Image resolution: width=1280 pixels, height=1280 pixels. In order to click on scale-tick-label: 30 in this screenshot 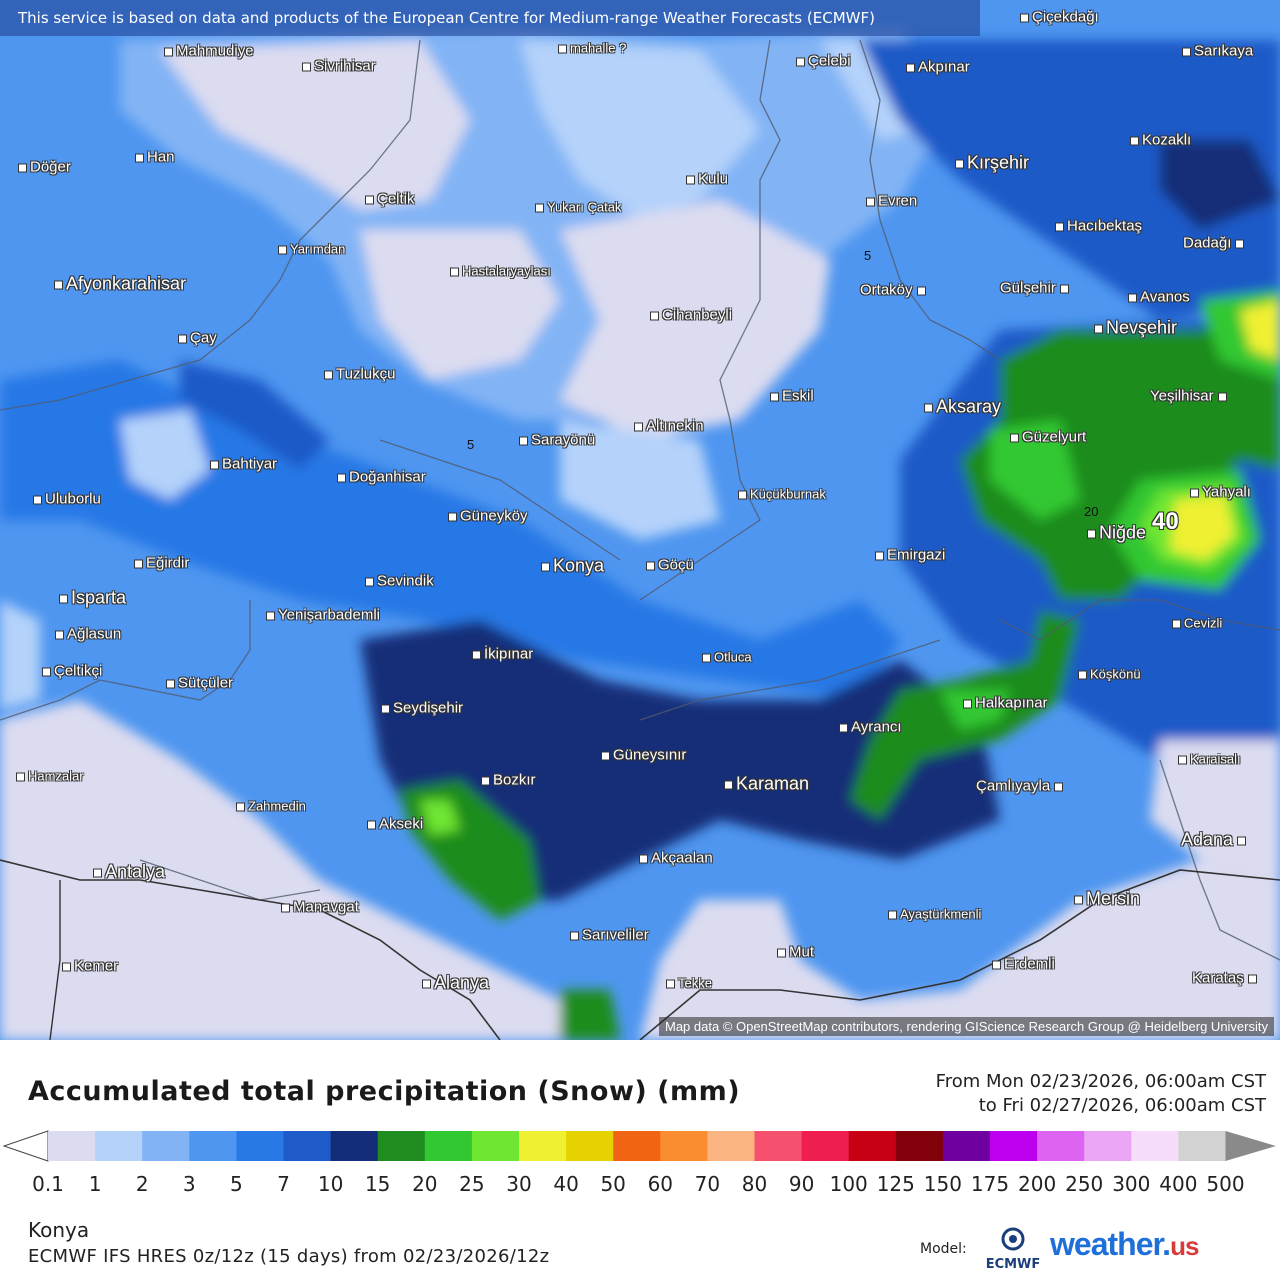, I will do `click(519, 1184)`.